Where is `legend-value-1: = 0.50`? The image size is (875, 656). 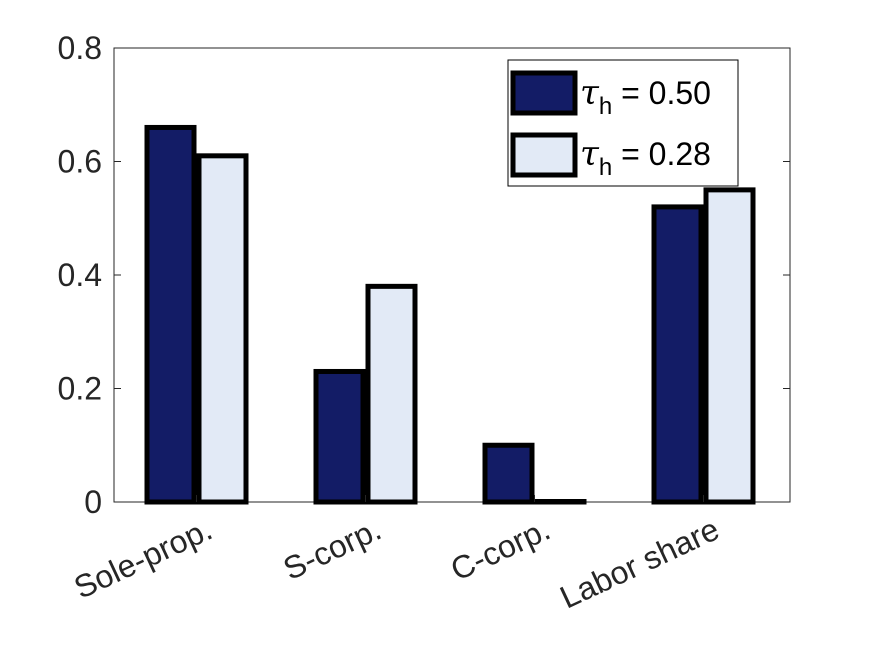 legend-value-1: = 0.50 is located at coordinates (661, 93).